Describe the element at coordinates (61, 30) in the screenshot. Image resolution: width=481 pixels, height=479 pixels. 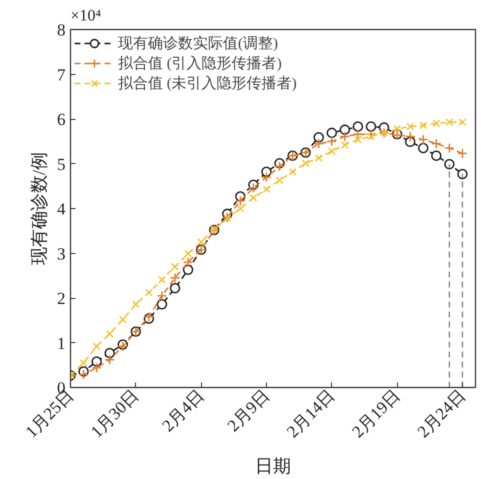
I see `y-tick-label: 8` at that location.